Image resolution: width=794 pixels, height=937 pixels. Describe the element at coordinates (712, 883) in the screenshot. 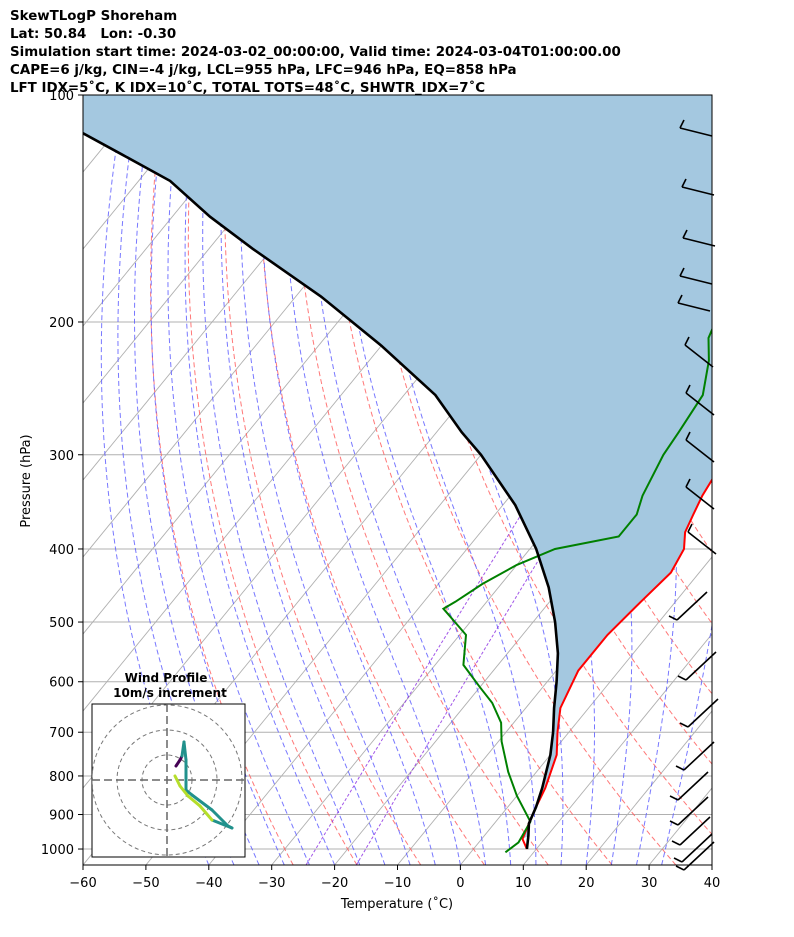

I see `x-tick-label: 40` at that location.